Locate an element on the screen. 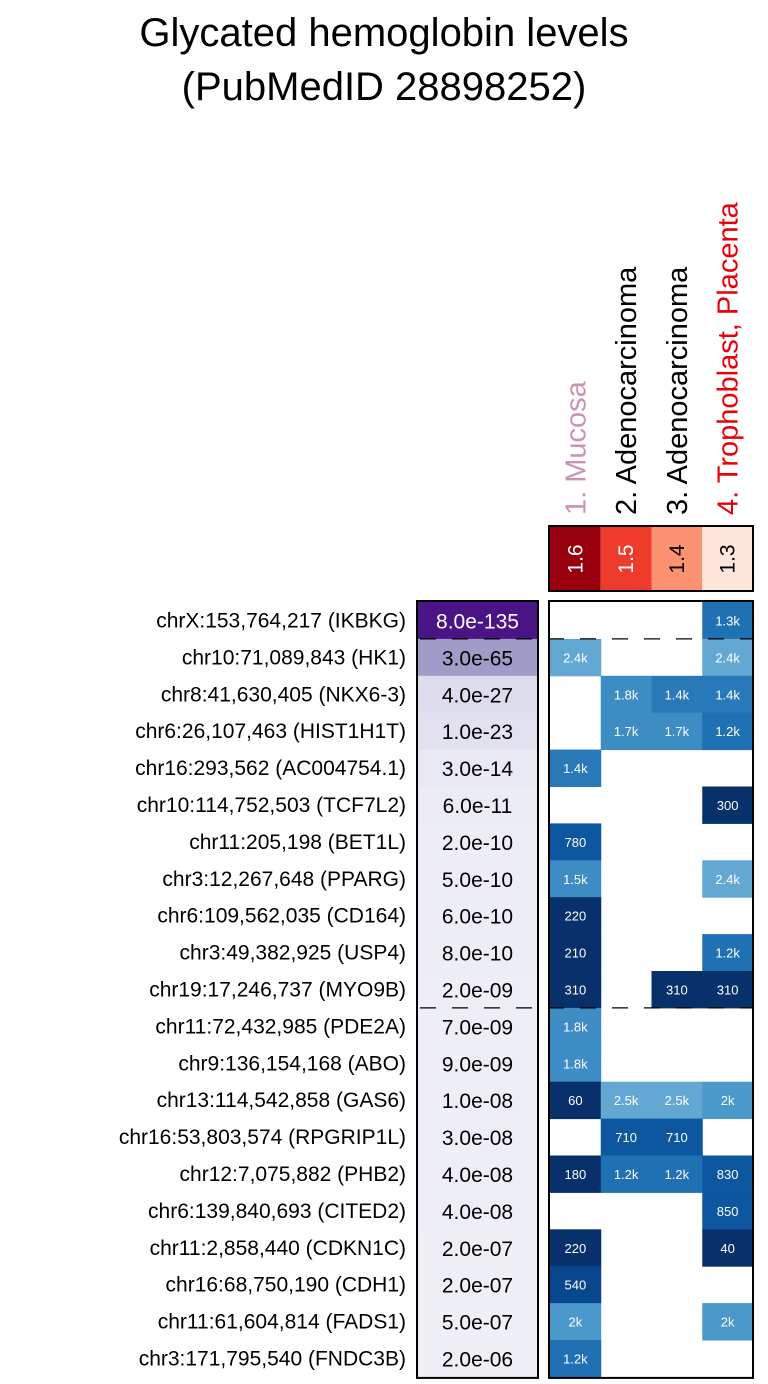  column-label: 2. Adenocarcinoma is located at coordinates (627, 390).